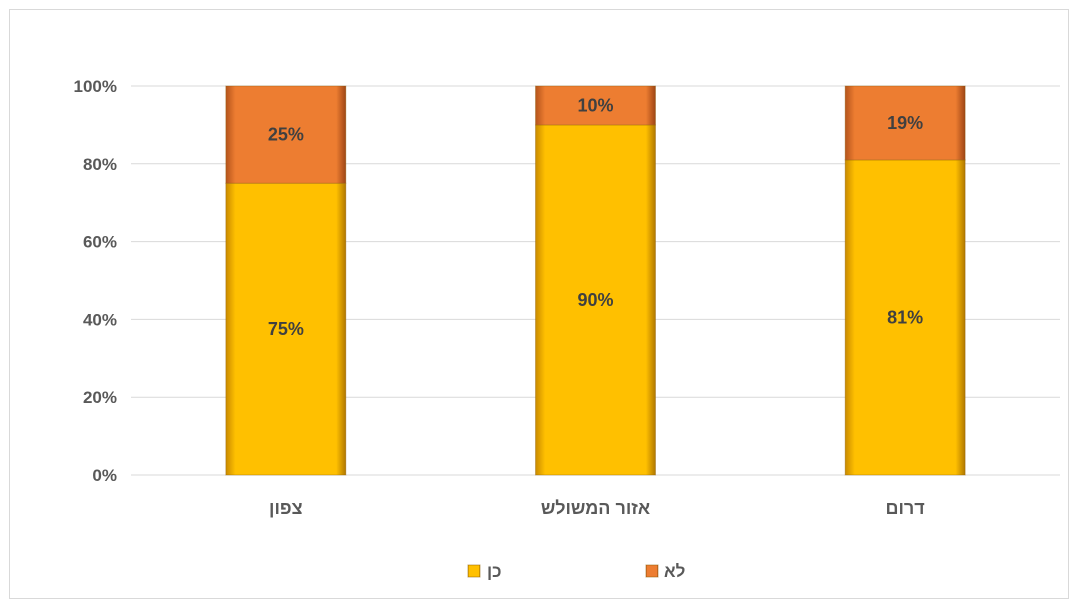 The height and width of the screenshot is (608, 1081). What do you see at coordinates (494, 571) in the screenshot?
I see `legend-label: כן` at bounding box center [494, 571].